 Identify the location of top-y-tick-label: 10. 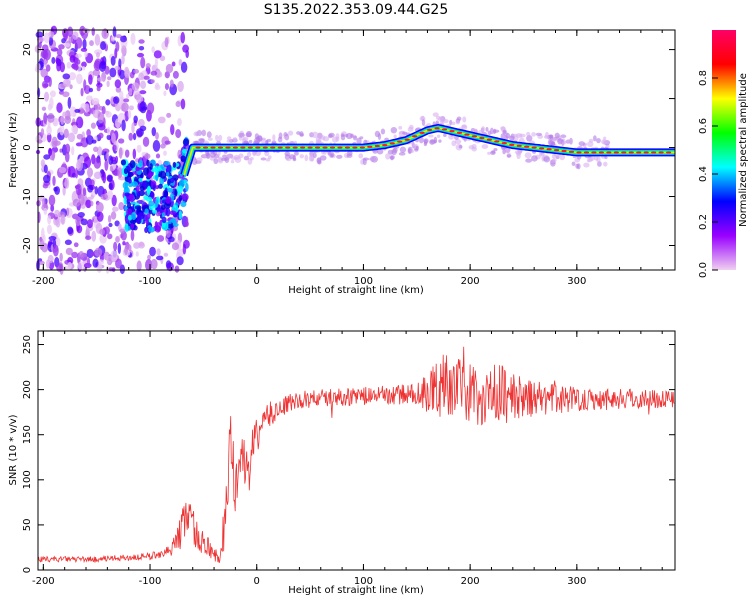
(27, 98).